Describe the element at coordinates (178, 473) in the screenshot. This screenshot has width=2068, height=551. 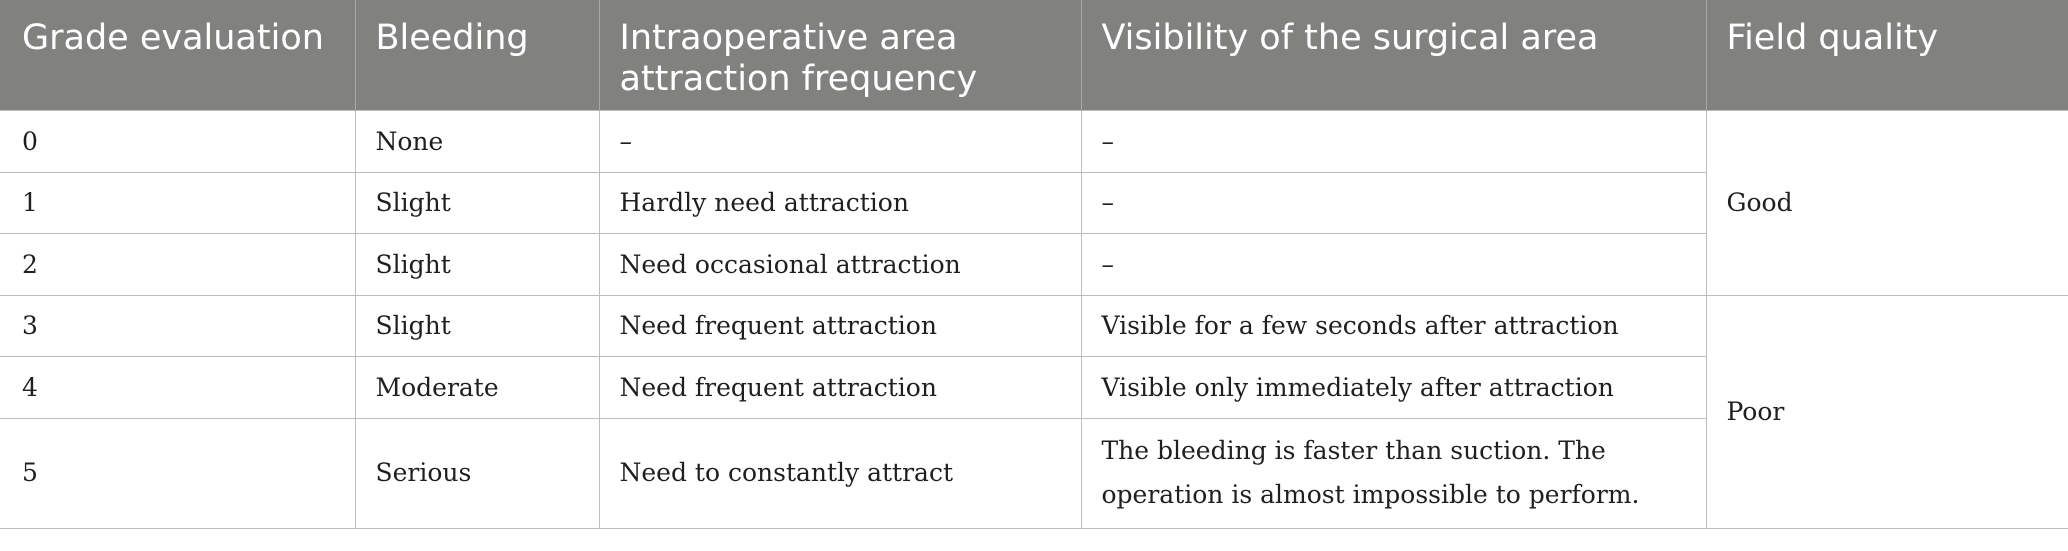
I see `grade-cell: 5` at that location.